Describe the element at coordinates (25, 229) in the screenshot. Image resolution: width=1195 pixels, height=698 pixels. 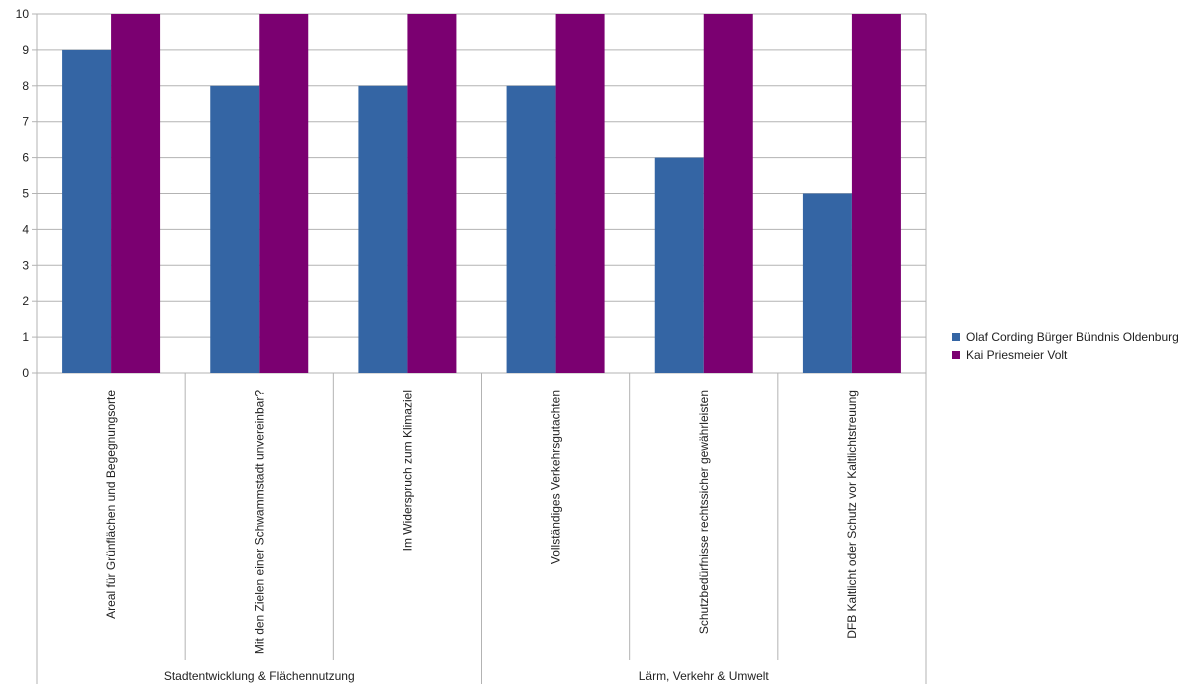
I see `y-tick-label: 4` at that location.